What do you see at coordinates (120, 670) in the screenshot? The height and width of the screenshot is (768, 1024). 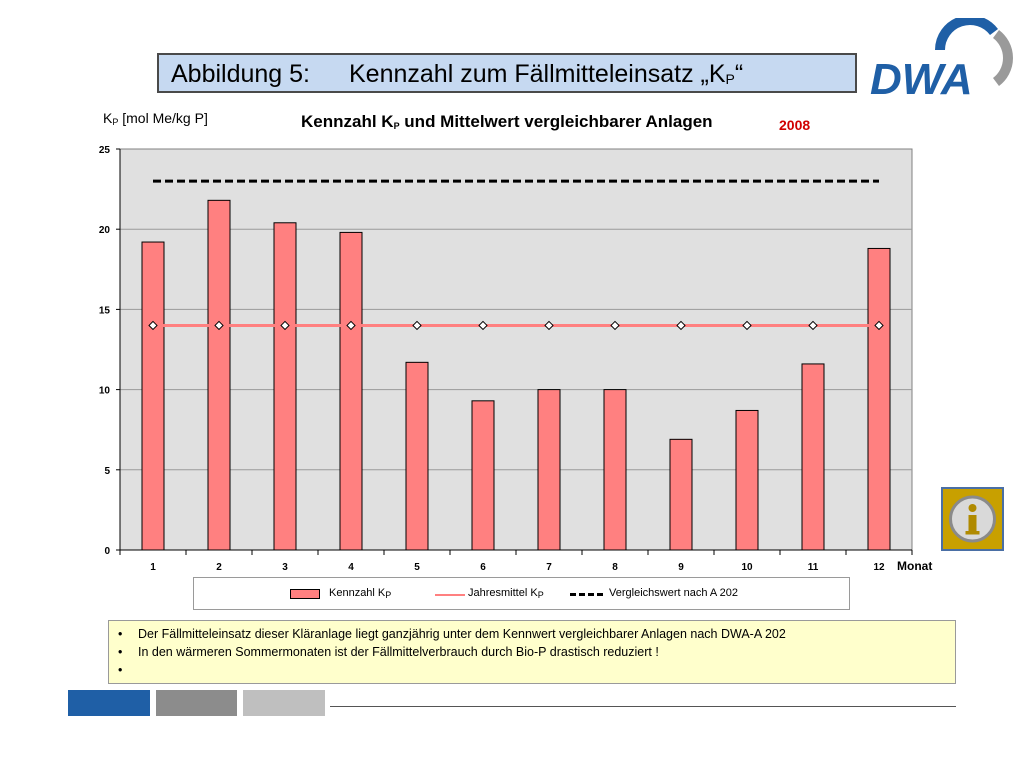 I see `note-item: •` at bounding box center [120, 670].